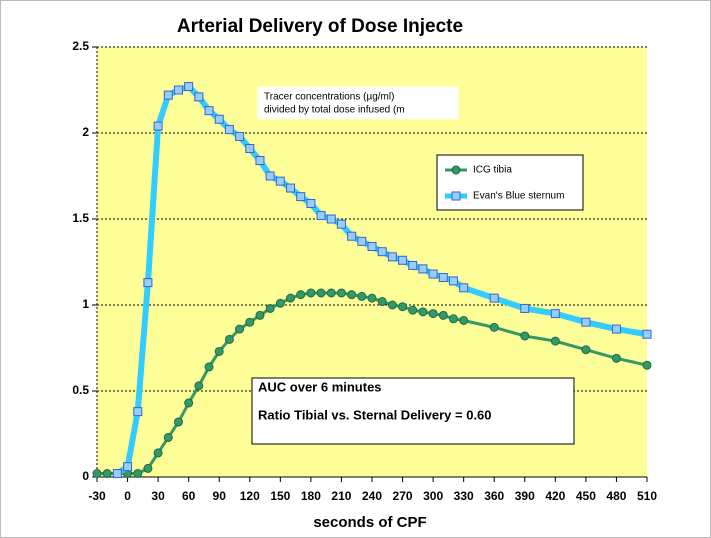 This screenshot has height=538, width=711. What do you see at coordinates (280, 496) in the screenshot?
I see `x-tick-label: 150` at bounding box center [280, 496].